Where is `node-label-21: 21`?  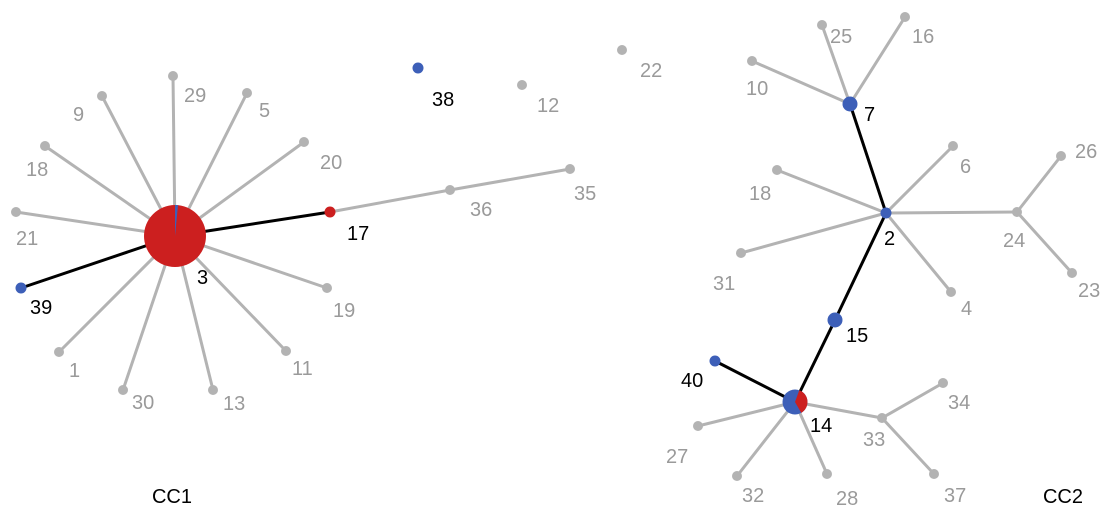 node-label-21: 21 is located at coordinates (27, 239).